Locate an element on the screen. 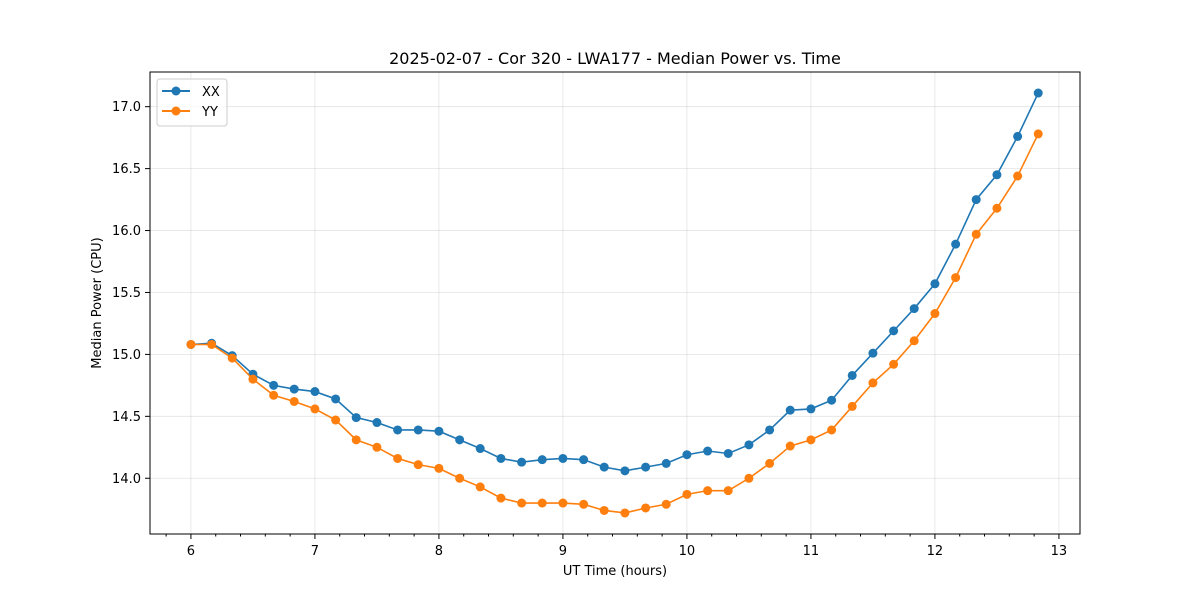 This screenshot has width=1200, height=600. y-tick-label: 15.0 is located at coordinates (126, 355).